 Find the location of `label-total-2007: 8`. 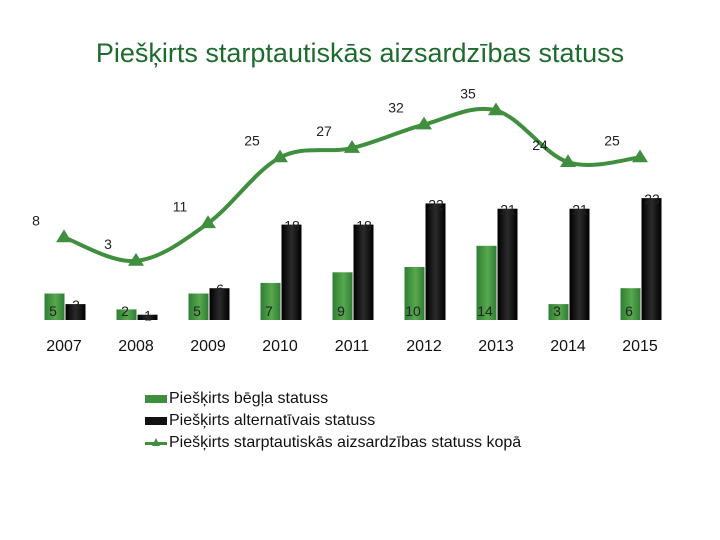

label-total-2007: 8 is located at coordinates (36, 220).